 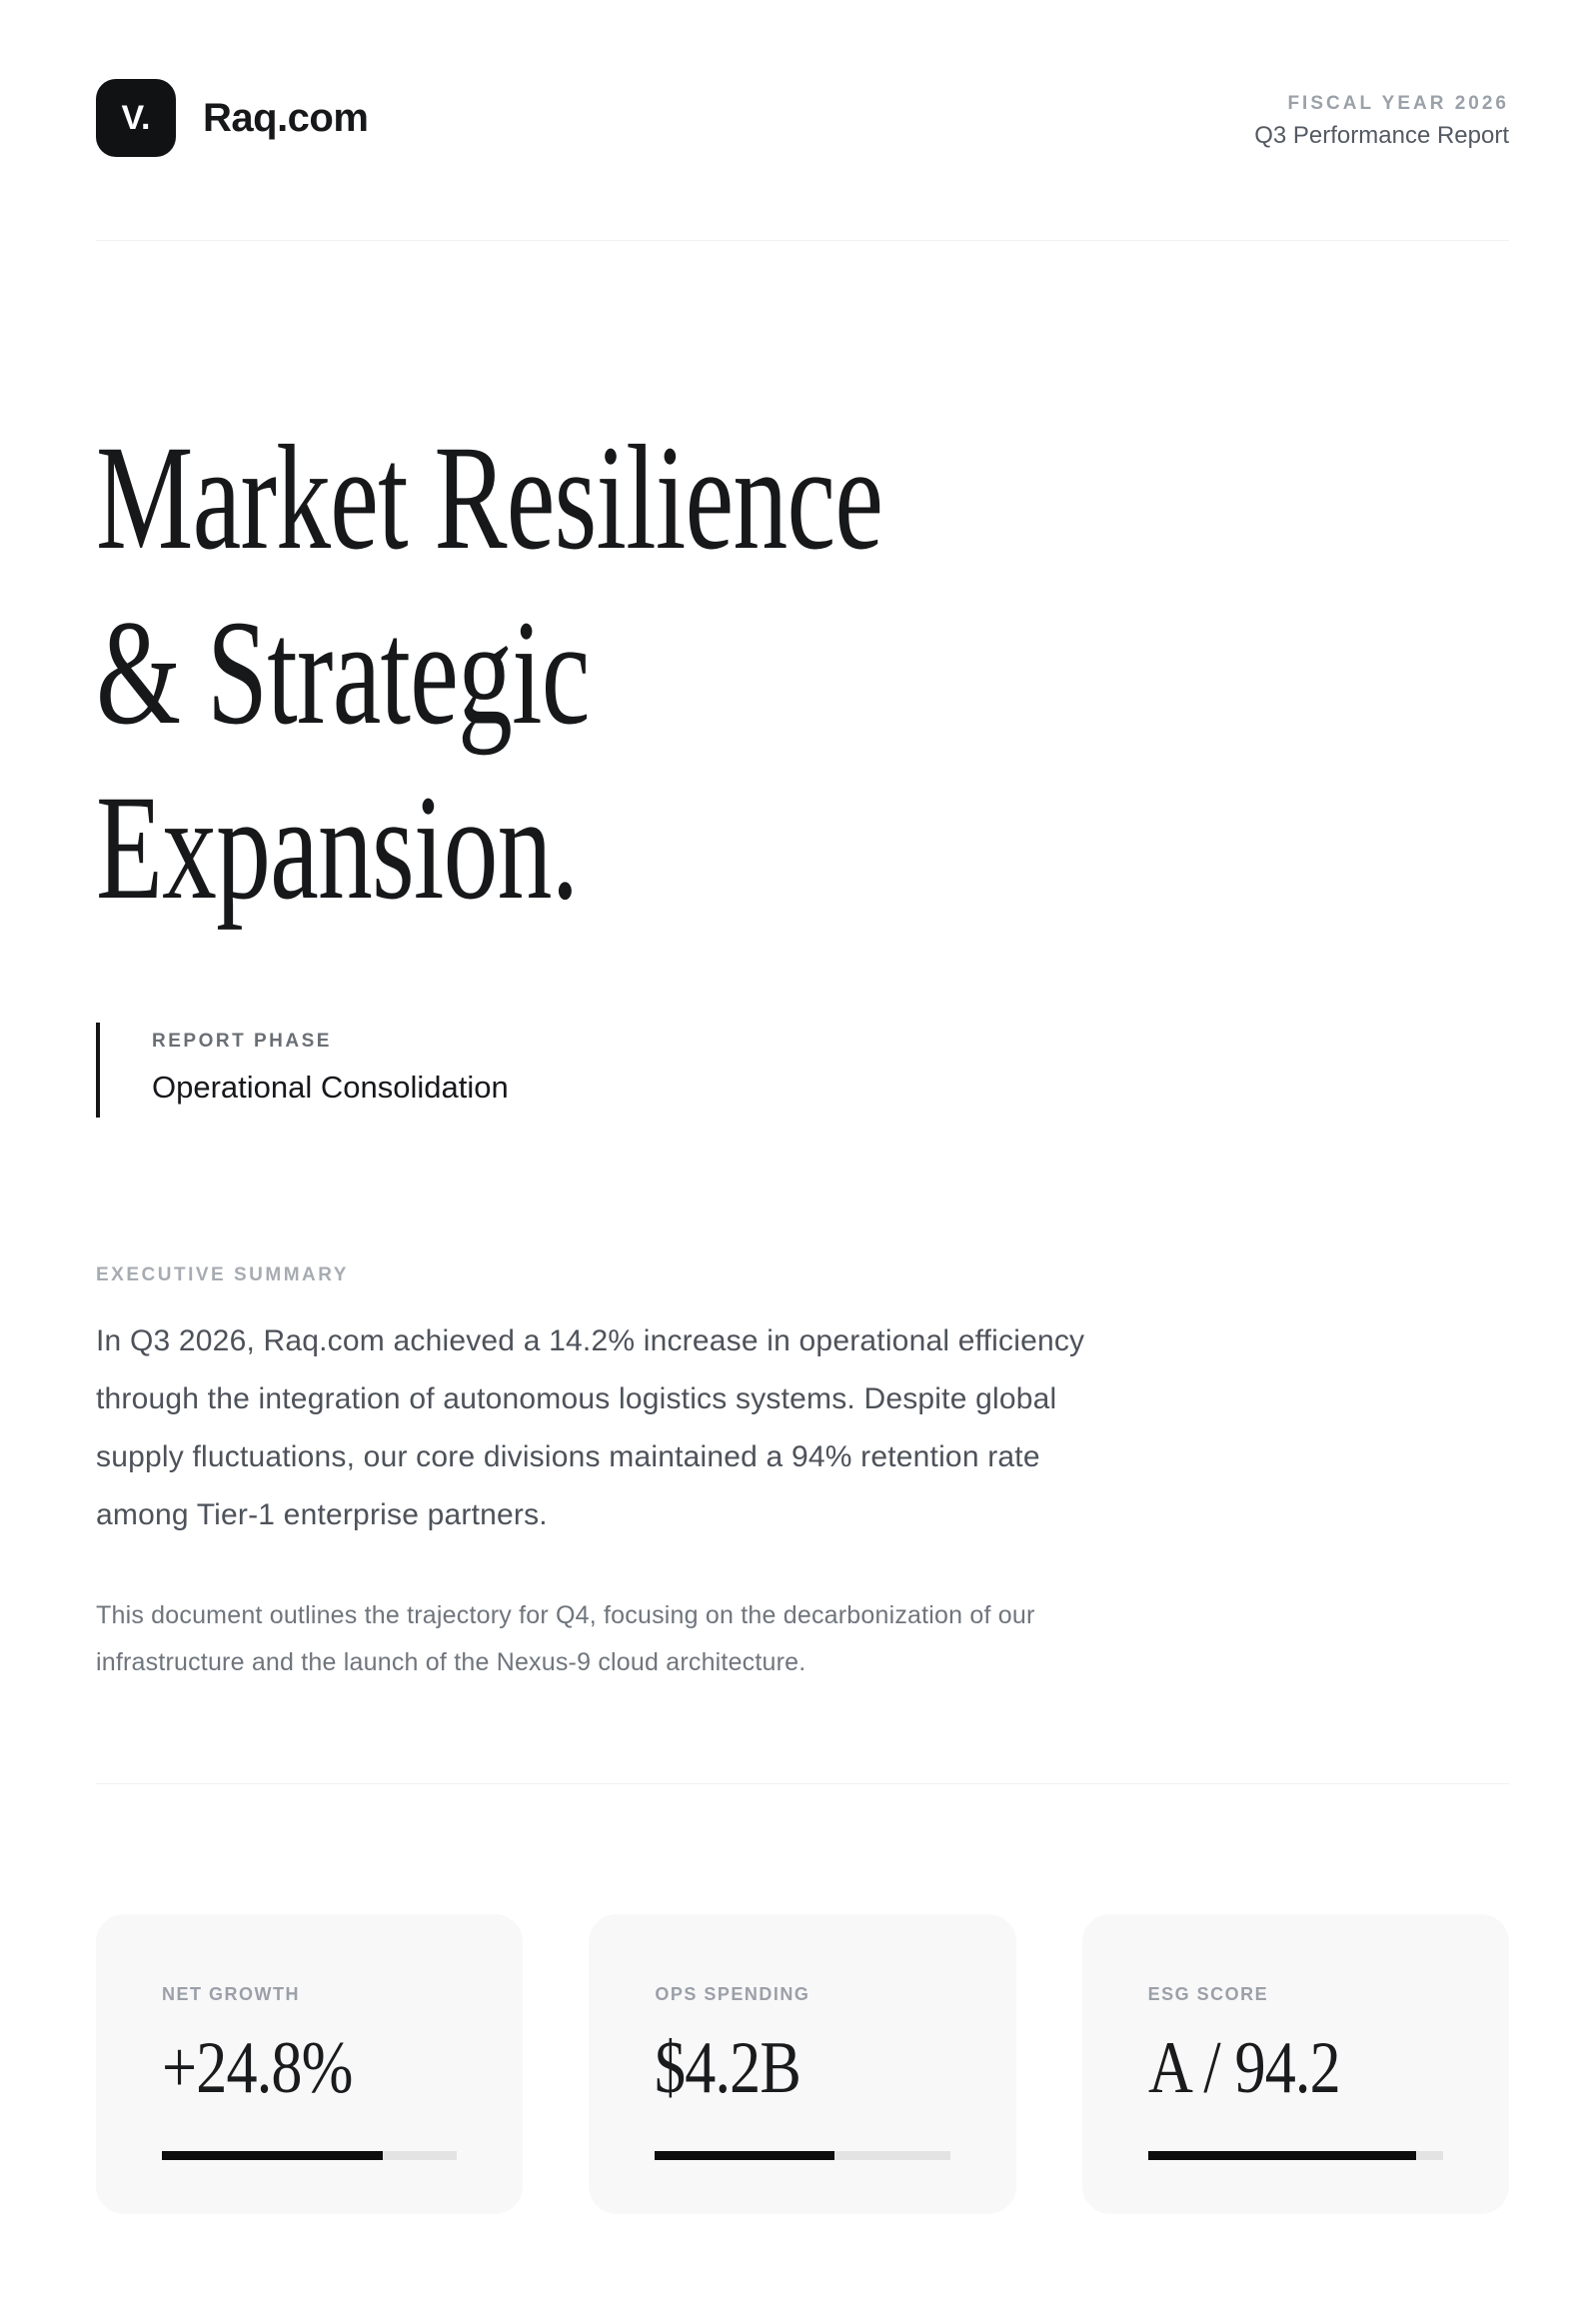 I want to click on kpi-value: +24.8%, so click(x=257, y=2068).